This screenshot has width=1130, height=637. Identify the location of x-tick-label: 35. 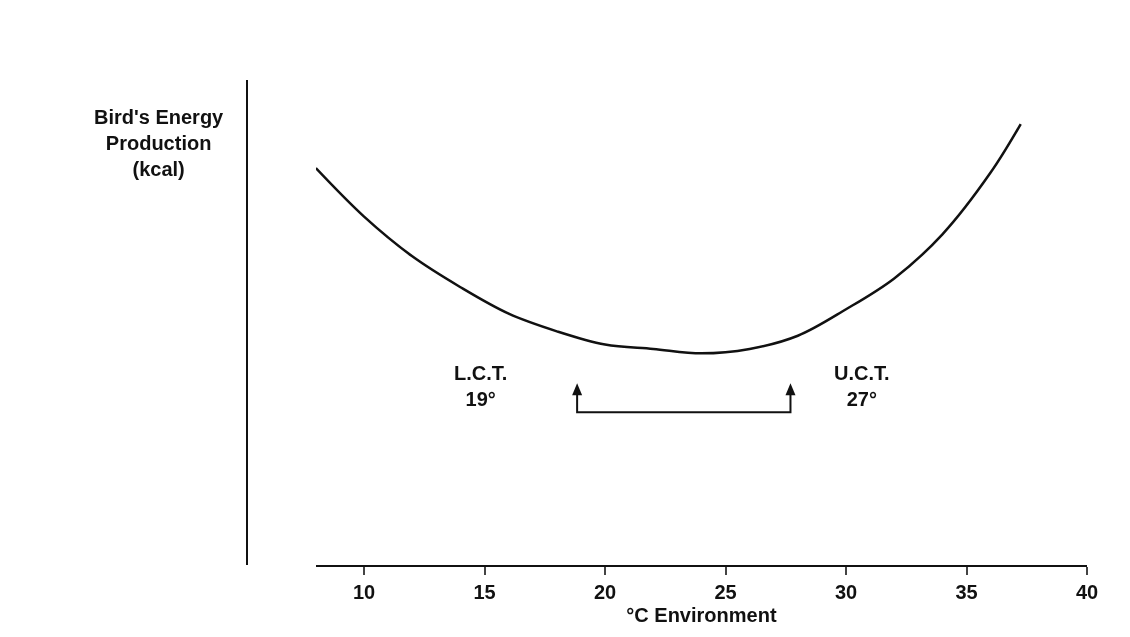
(966, 592).